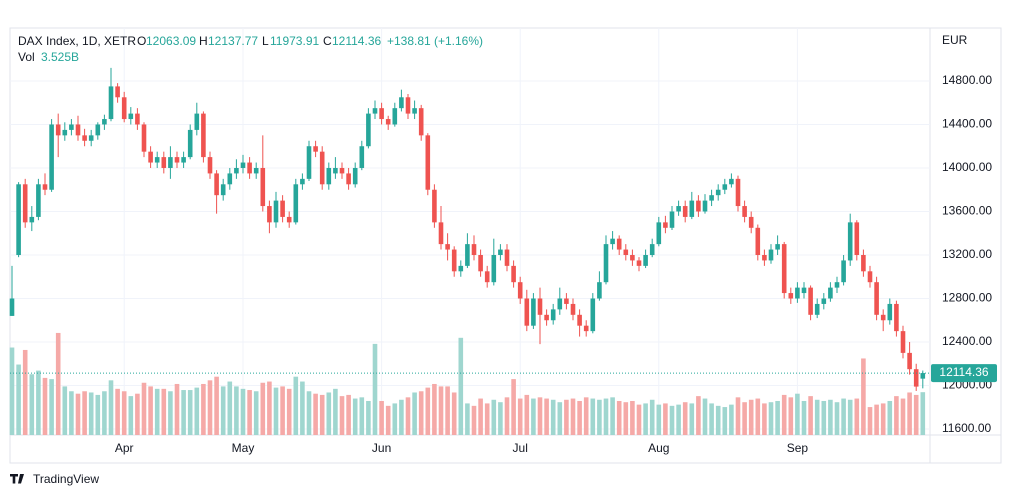  Describe the element at coordinates (967, 80) in the screenshot. I see `y-tick-label: 14800.00` at that location.